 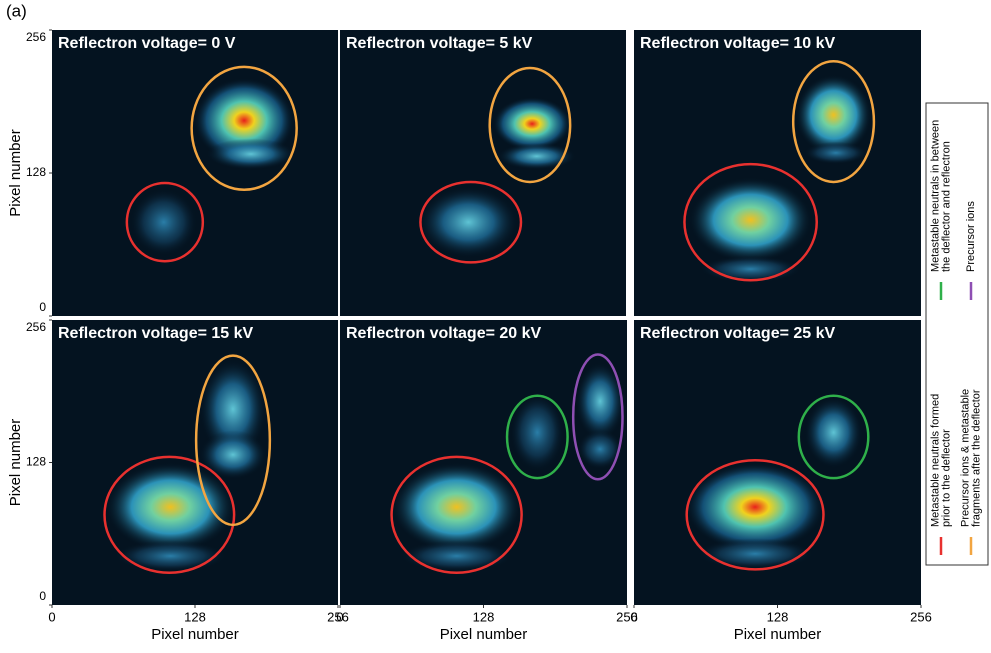 What do you see at coordinates (738, 333) in the screenshot?
I see `panel-title: Reflectron voltage= 25 kV` at bounding box center [738, 333].